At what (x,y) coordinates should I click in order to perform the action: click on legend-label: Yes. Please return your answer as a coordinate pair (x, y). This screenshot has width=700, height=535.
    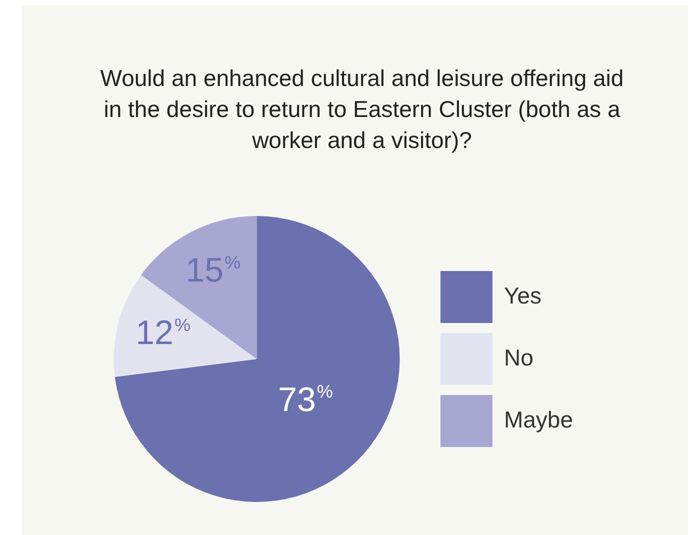
    Looking at the image, I should click on (523, 295).